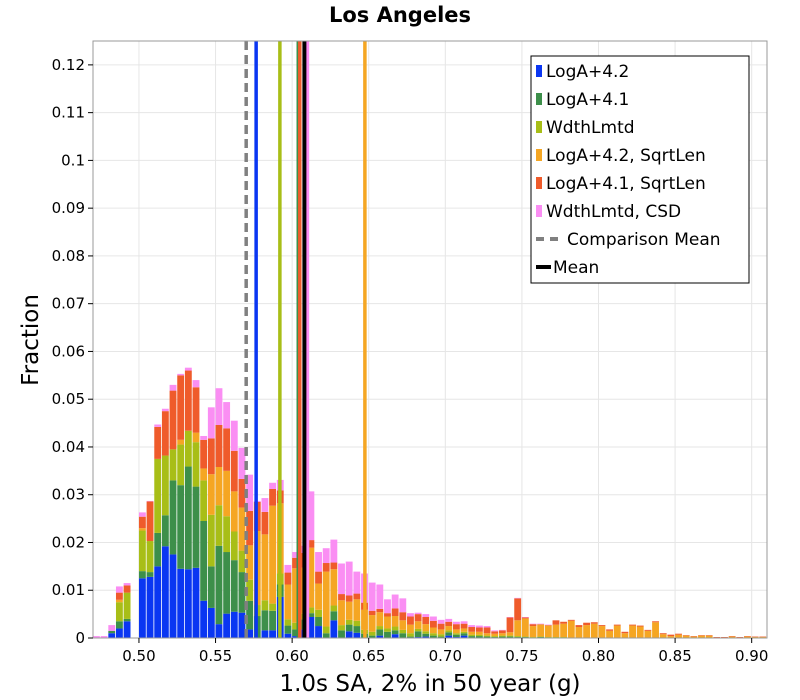  I want to click on x-tick-label: 0.70, so click(445, 656).